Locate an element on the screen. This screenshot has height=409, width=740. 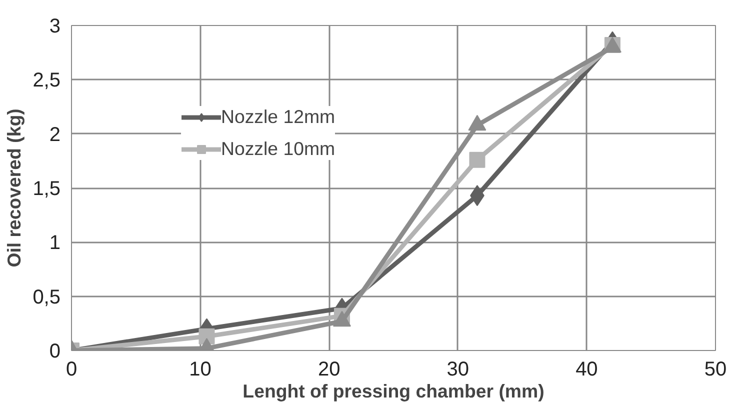
x-axis-title: Lenght of pressing chamber (mm) is located at coordinates (393, 391).